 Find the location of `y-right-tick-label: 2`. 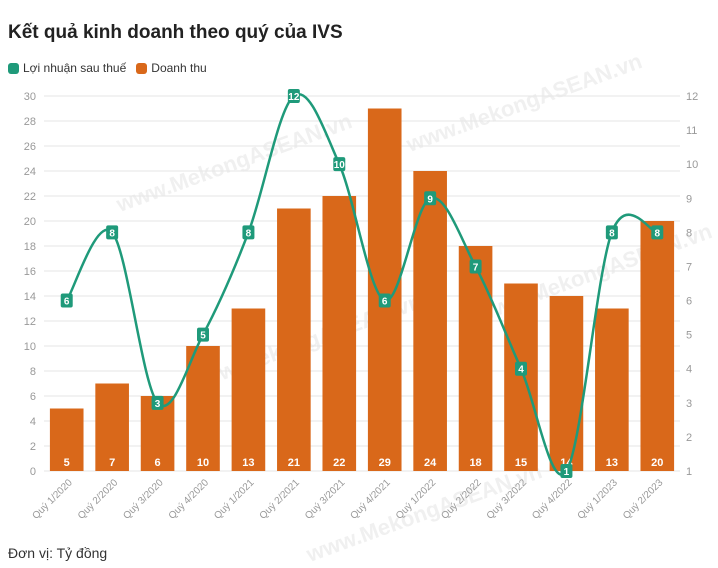

y-right-tick-label: 2 is located at coordinates (689, 438).